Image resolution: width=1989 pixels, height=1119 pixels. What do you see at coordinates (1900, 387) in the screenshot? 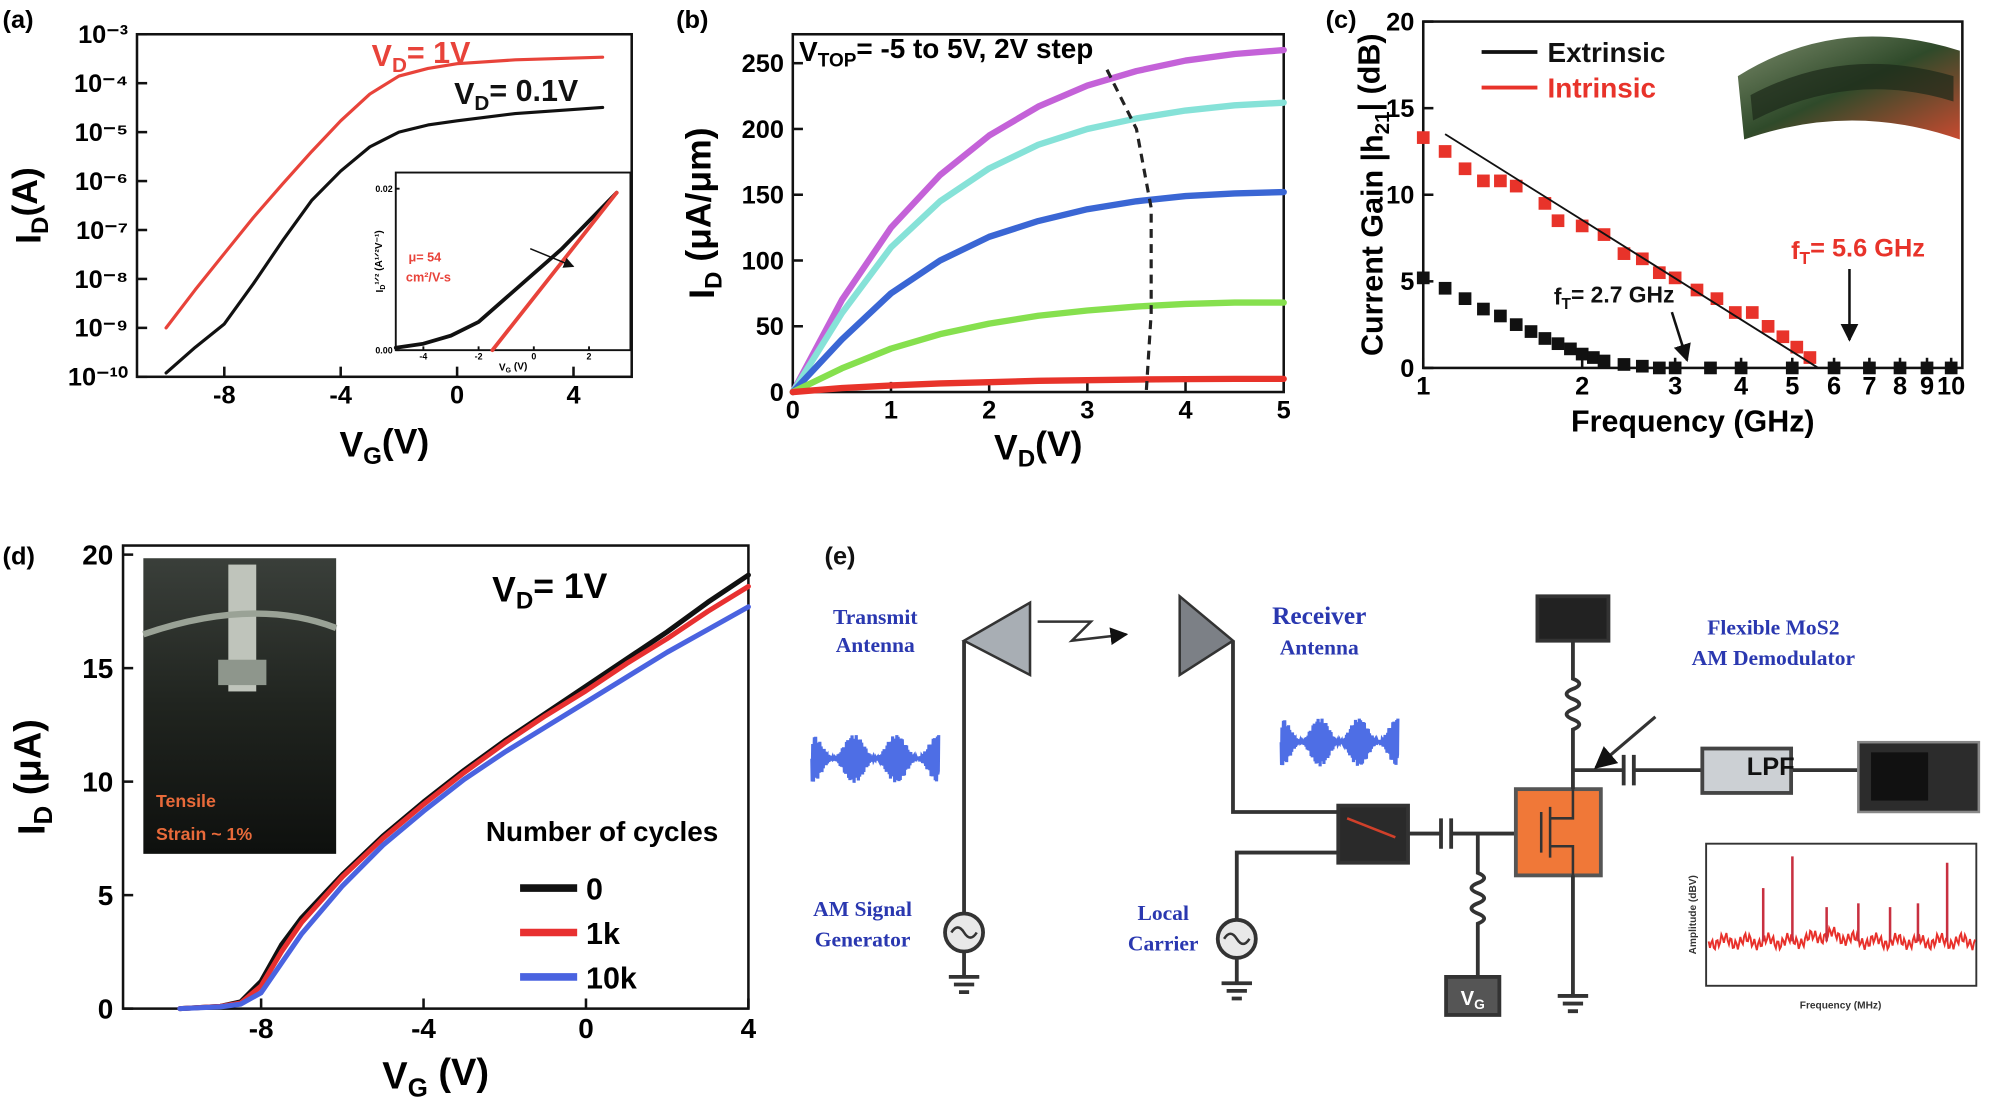
I see `x-tick-label: 8` at bounding box center [1900, 387].